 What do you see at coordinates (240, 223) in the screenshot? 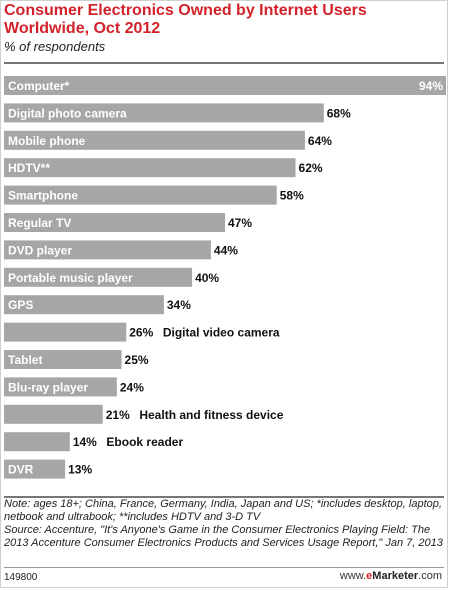
I see `value-label-regular-tv: 47%` at bounding box center [240, 223].